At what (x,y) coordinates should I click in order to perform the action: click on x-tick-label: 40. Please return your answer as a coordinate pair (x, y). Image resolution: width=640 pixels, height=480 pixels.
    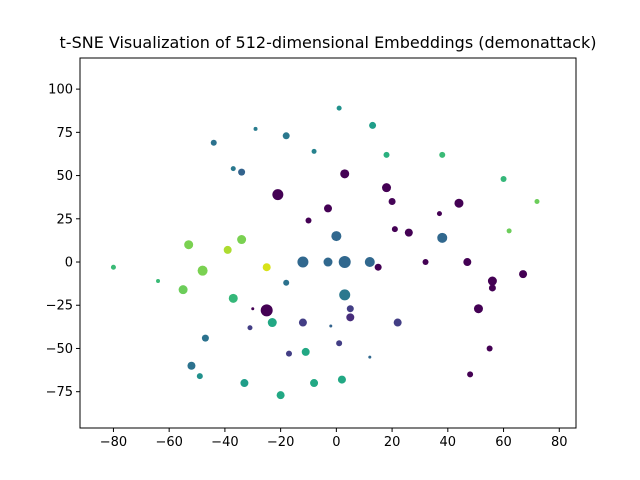
    Looking at the image, I should click on (448, 442).